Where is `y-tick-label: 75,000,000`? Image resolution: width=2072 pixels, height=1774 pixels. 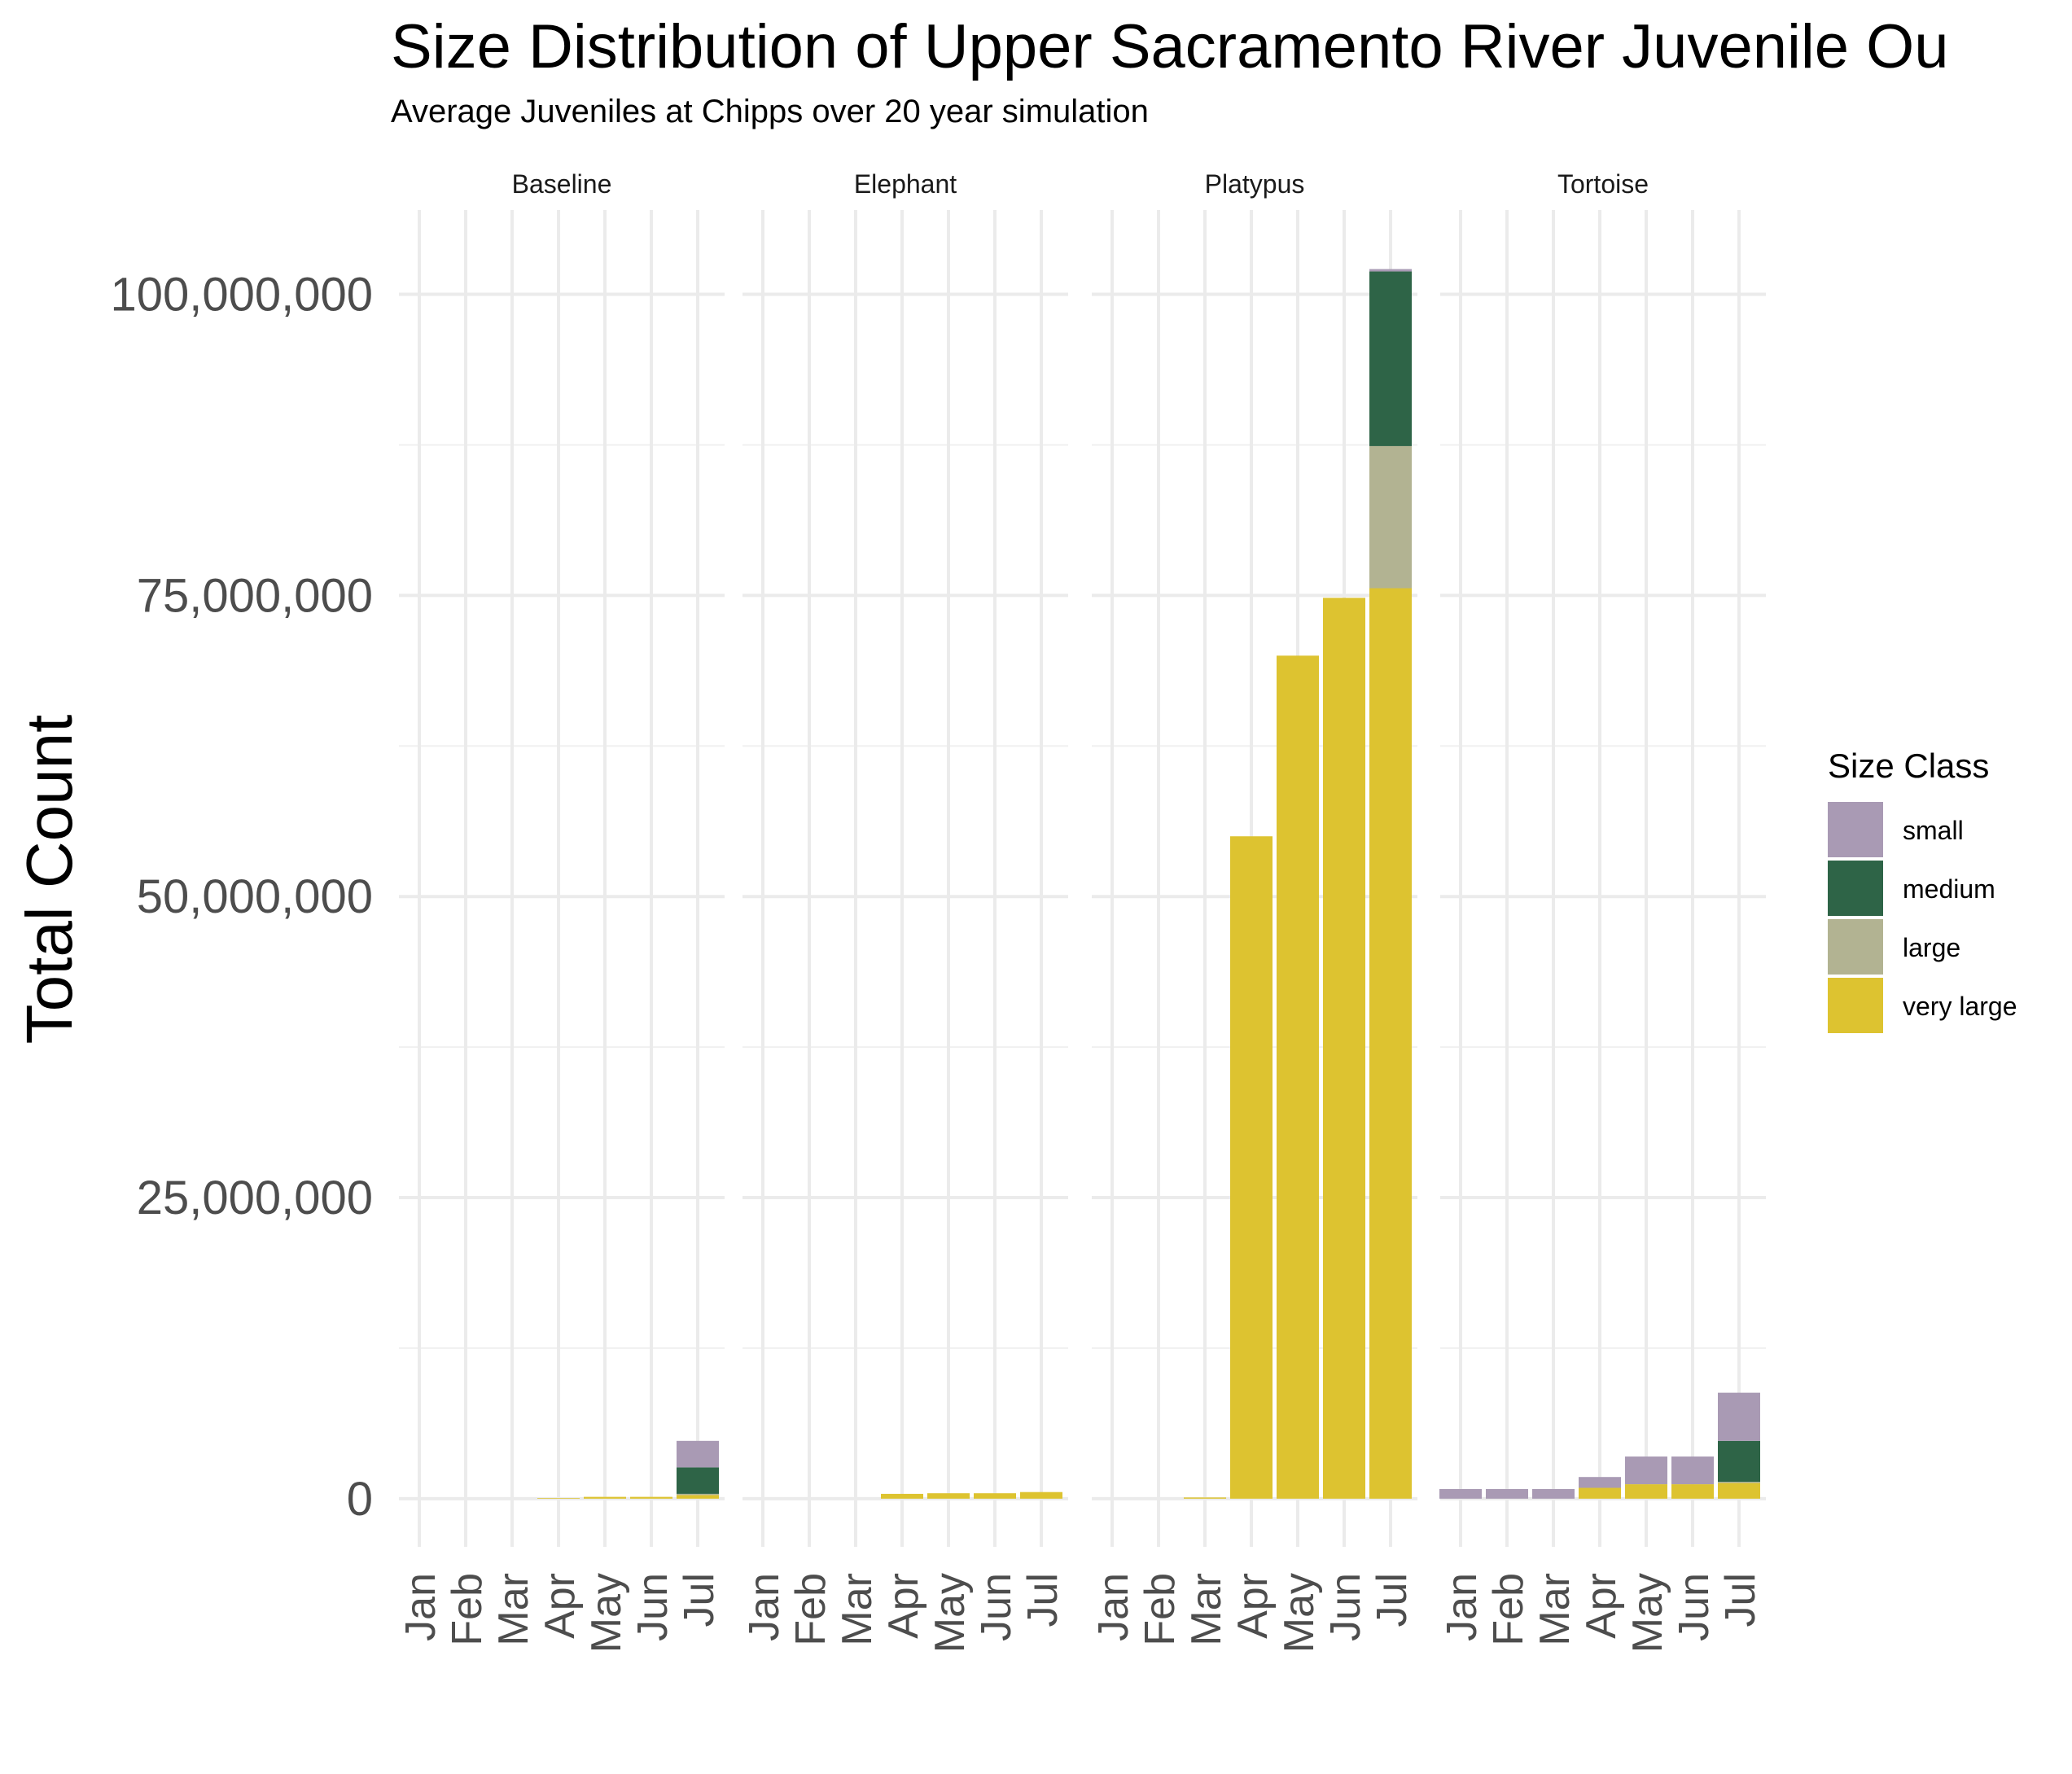
y-tick-label: 75,000,000 is located at coordinates (255, 595).